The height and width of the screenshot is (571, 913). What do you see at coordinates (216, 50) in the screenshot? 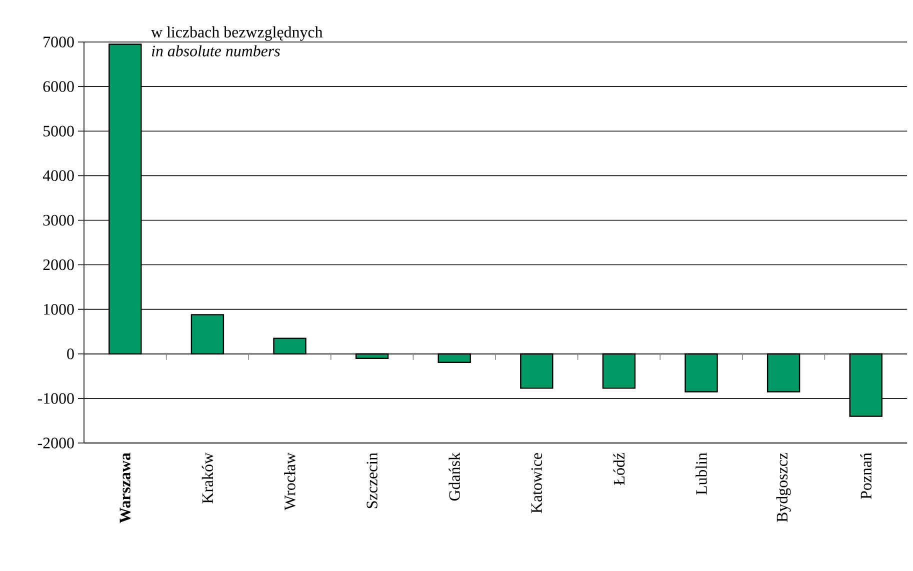
I see `chart-subtitle: in absolute numbers` at bounding box center [216, 50].